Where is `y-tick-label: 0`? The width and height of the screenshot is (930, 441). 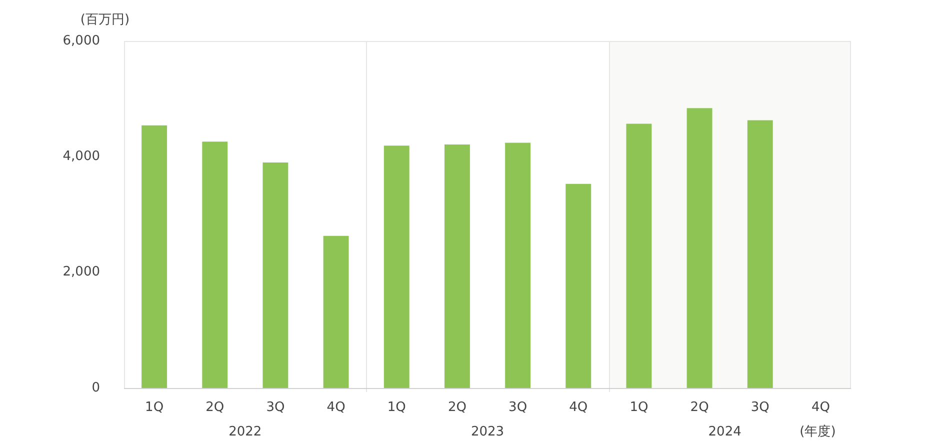 y-tick-label: 0 is located at coordinates (96, 388).